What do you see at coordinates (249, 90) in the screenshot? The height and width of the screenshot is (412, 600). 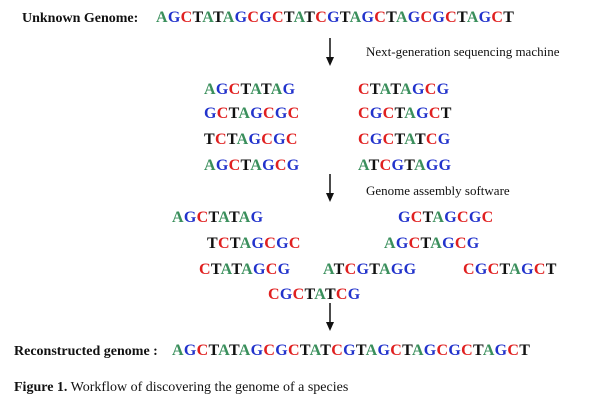 I see `read-left-0: AGCTATAG` at bounding box center [249, 90].